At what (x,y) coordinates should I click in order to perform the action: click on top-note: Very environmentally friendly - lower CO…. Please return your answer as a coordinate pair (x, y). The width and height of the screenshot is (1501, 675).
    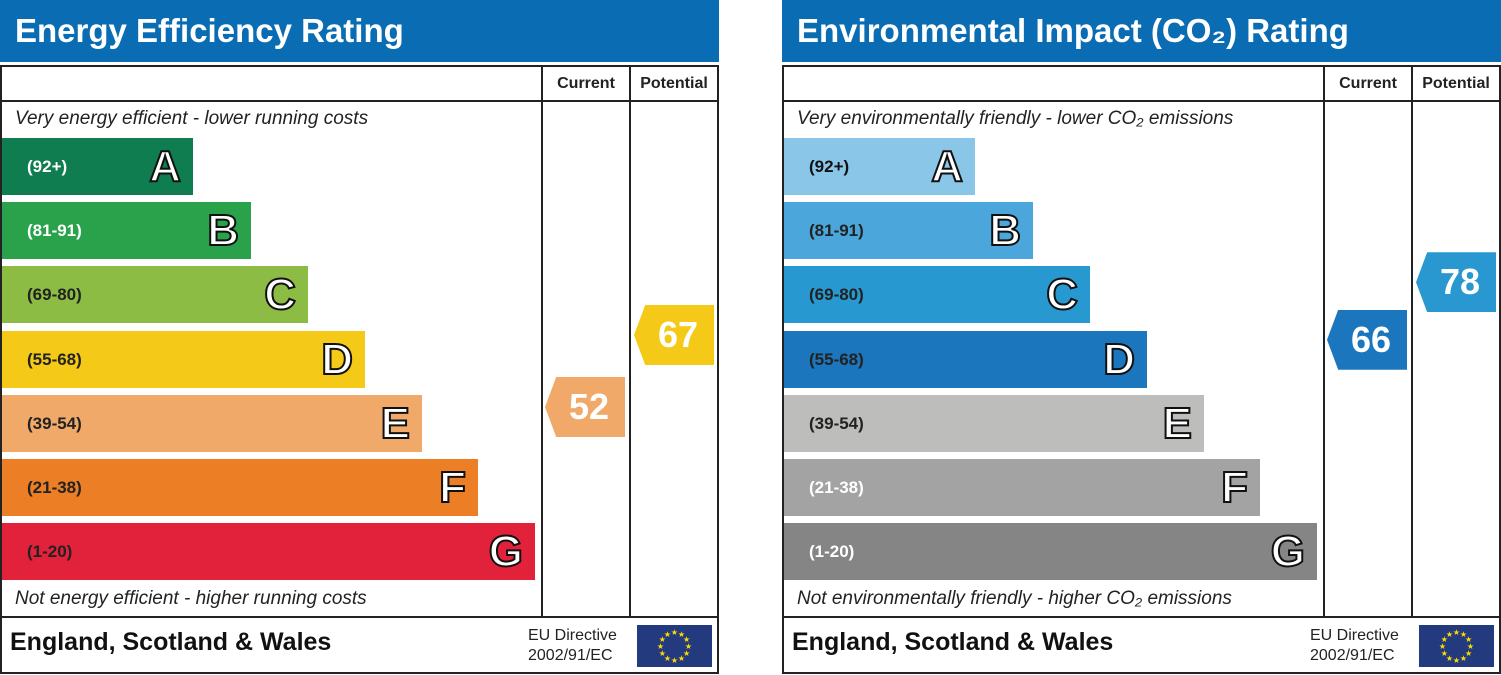
    Looking at the image, I should click on (1015, 118).